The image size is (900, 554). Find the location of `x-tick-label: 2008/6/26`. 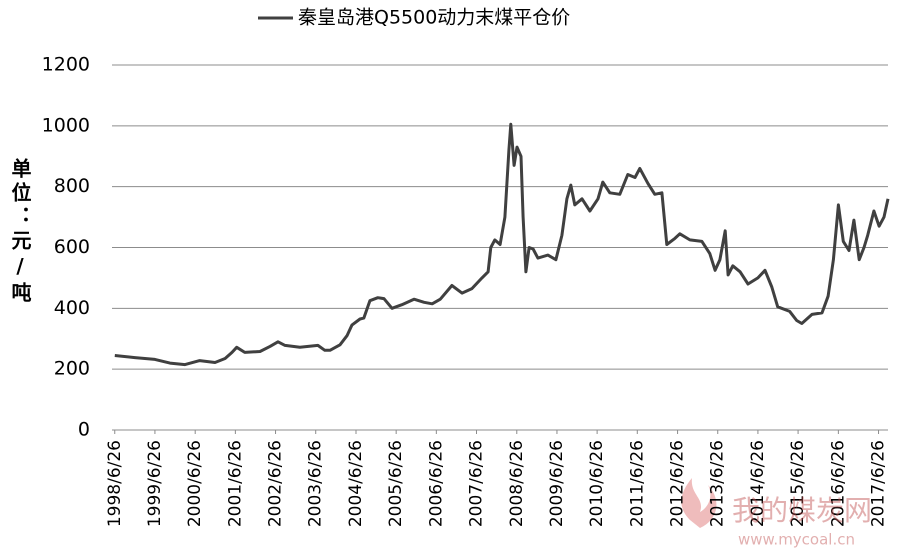

x-tick-label: 2008/6/26 is located at coordinates (517, 483).